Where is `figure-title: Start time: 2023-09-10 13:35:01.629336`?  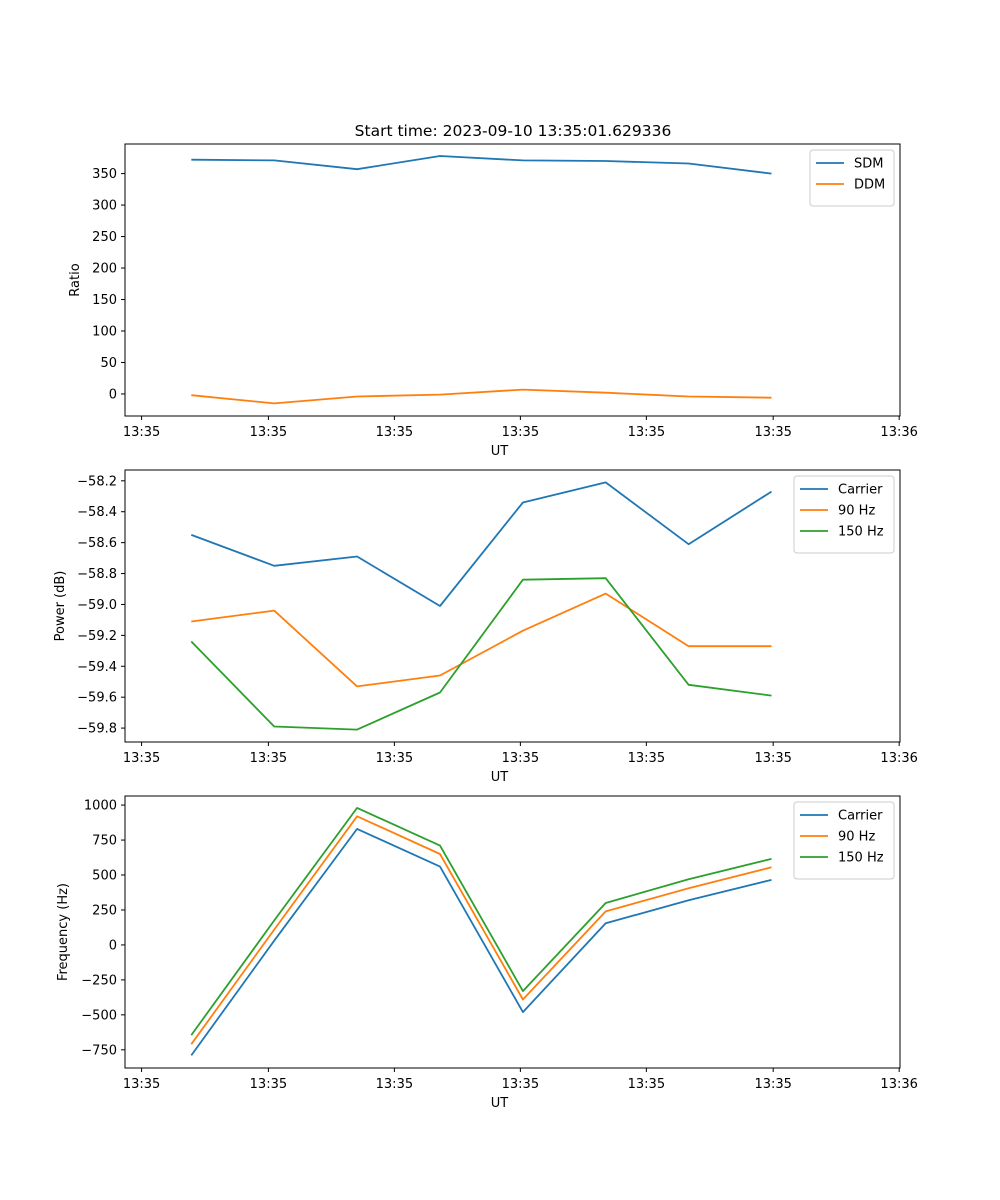
figure-title: Start time: 2023-09-10 13:35:01.629336 is located at coordinates (513, 131).